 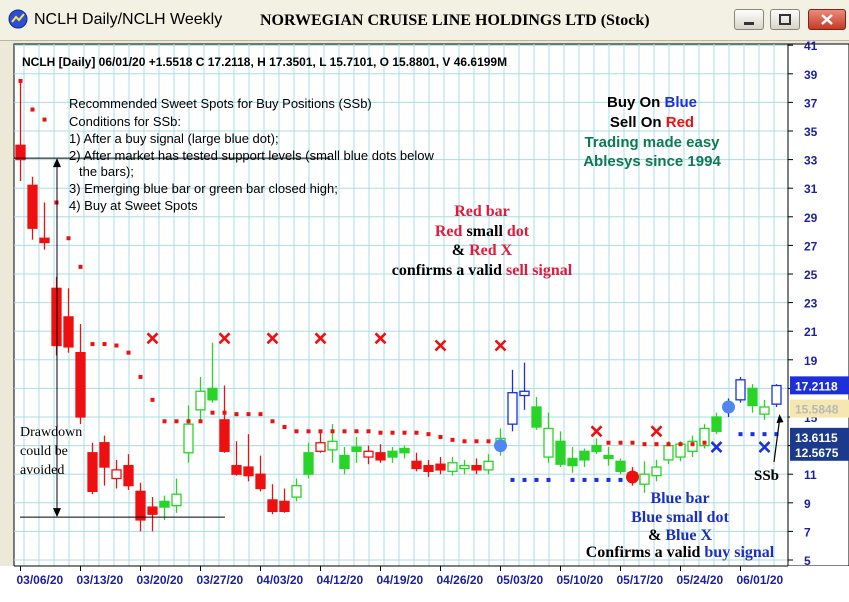 I want to click on date-tick-label: 04/19/20, so click(x=400, y=580).